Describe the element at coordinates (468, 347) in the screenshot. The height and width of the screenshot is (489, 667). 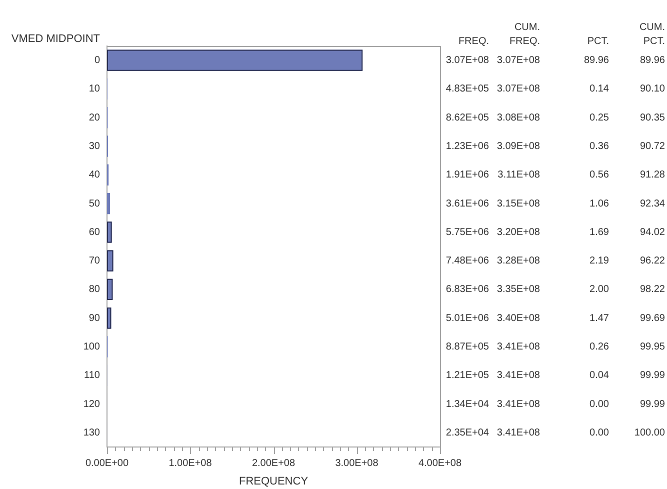
I see `data-label: 8.87E+05` at that location.